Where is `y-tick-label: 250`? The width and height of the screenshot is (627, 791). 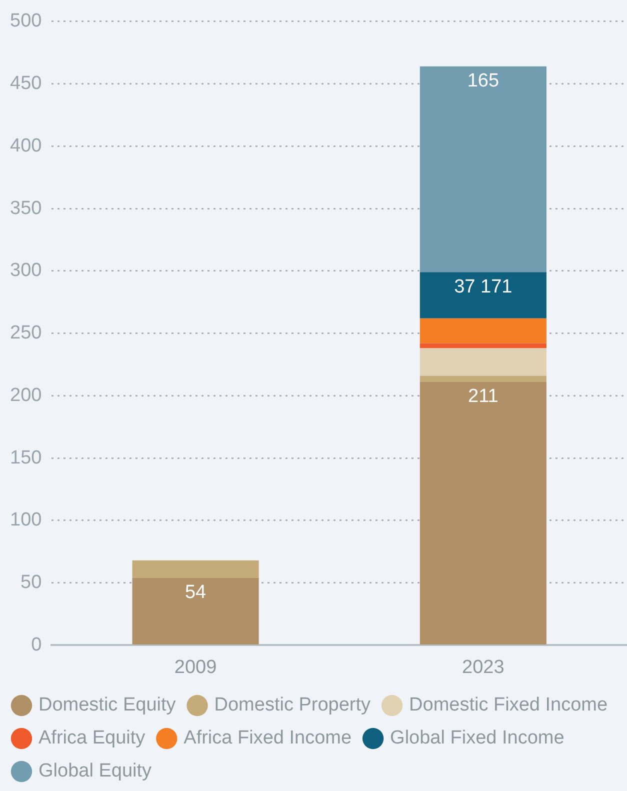
y-tick-label: 250 is located at coordinates (26, 333).